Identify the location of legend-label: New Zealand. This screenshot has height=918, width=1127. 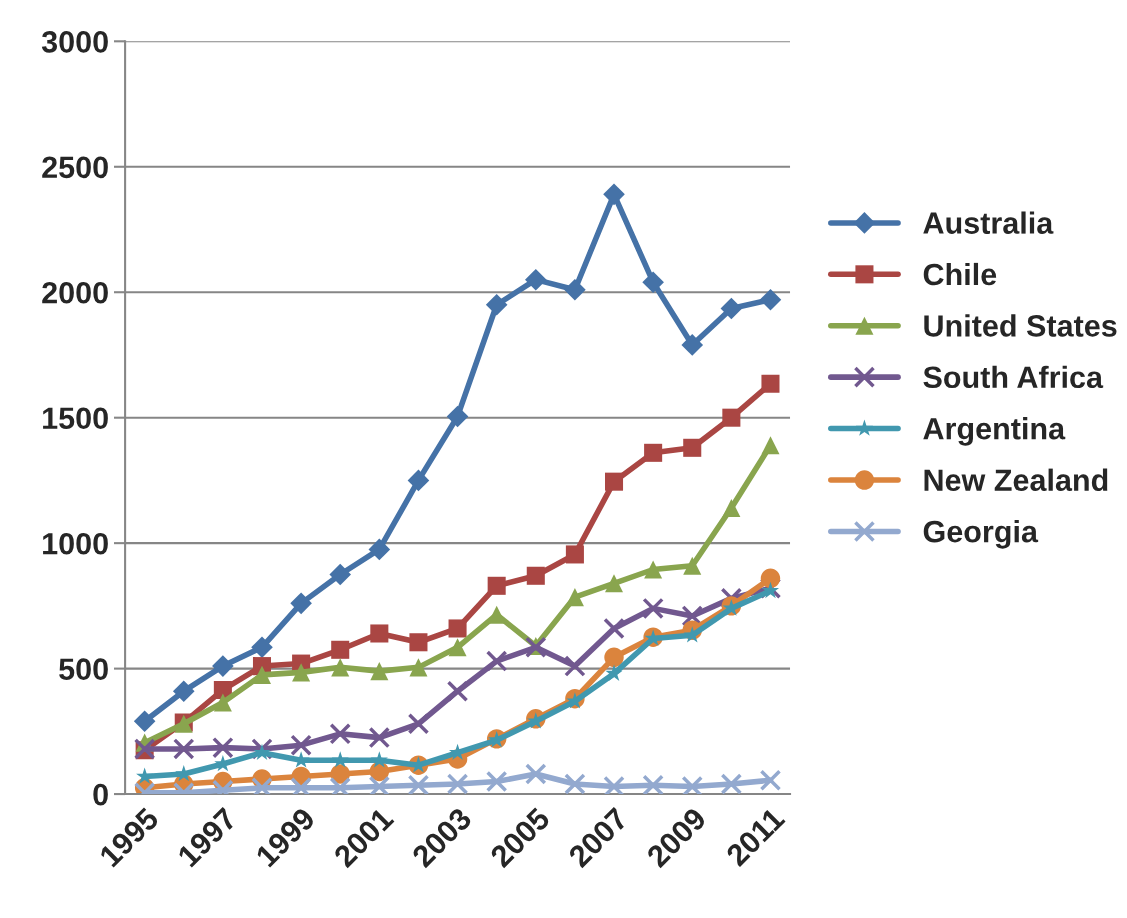
(1016, 480).